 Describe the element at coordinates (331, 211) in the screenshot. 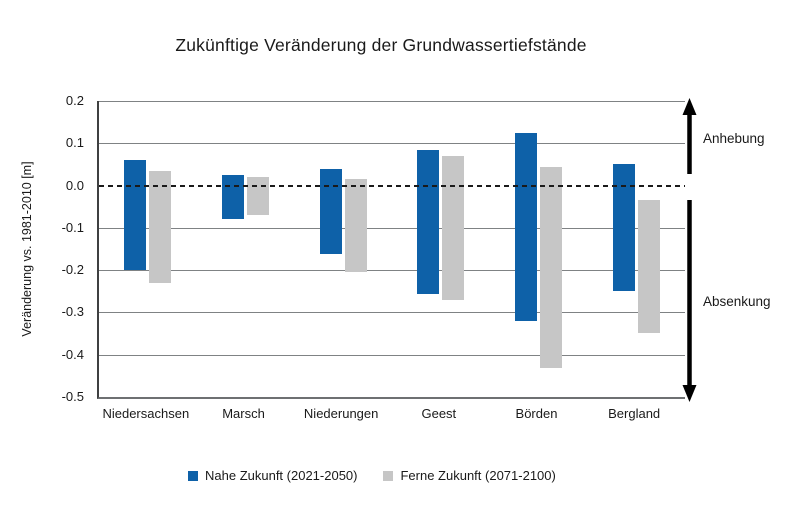

I see `bar-nahe-zukunft-niederungen` at that location.